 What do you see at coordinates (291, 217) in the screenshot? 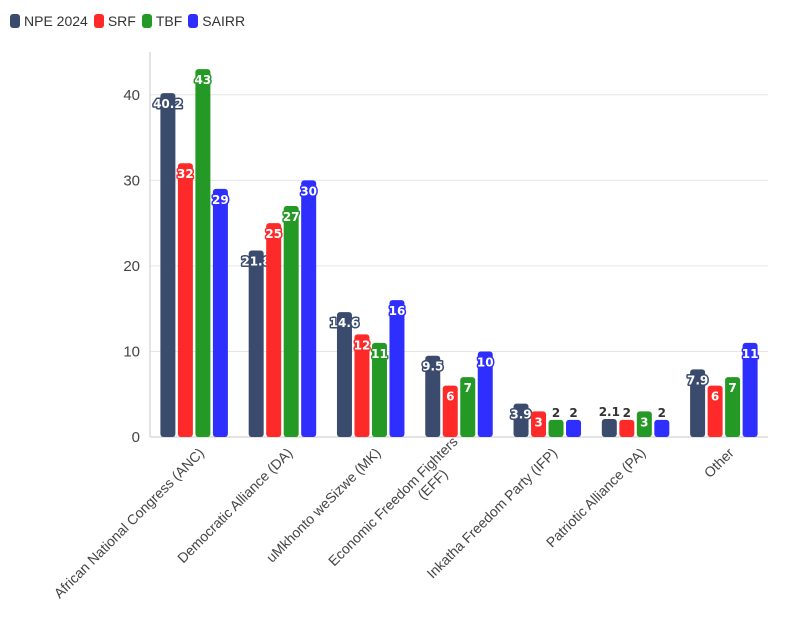
I see `data-label-tbf-2: 27` at bounding box center [291, 217].